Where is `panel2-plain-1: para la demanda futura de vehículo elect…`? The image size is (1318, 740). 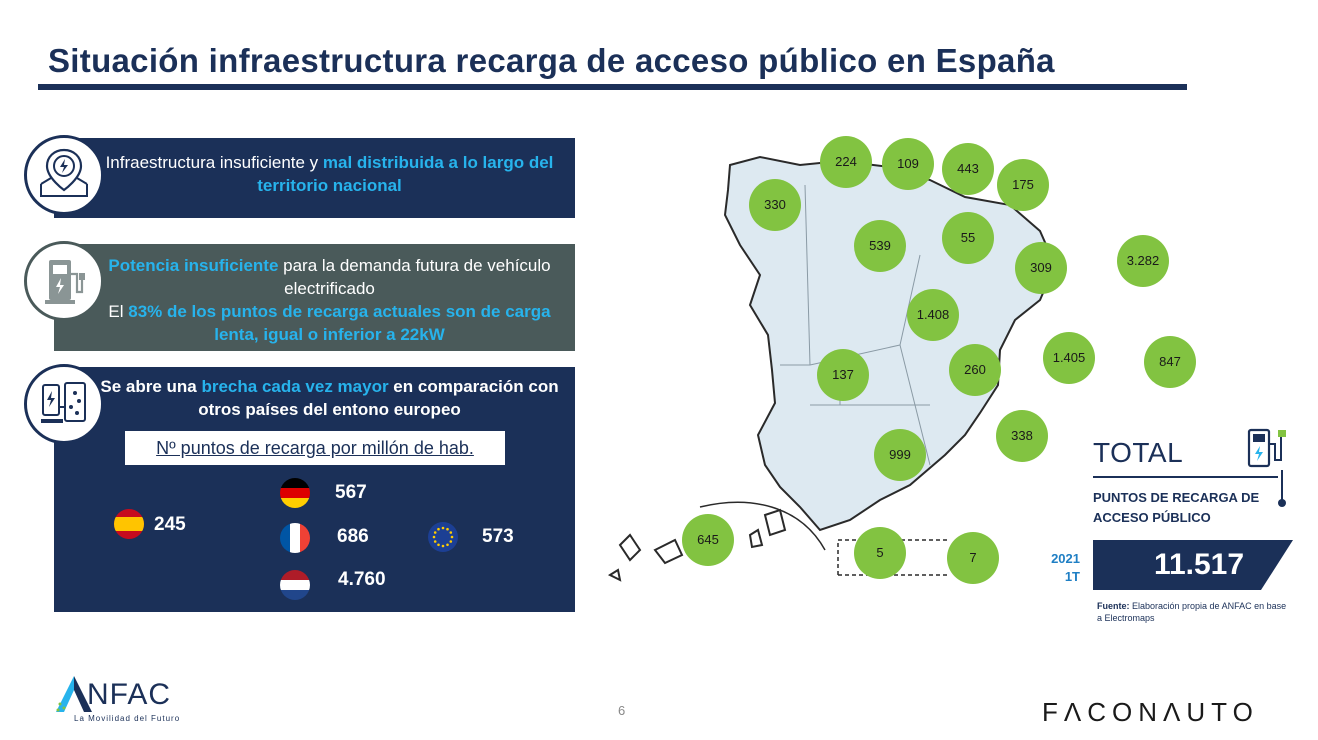 panel2-plain-1: para la demanda futura de vehículo elect… is located at coordinates (414, 277).